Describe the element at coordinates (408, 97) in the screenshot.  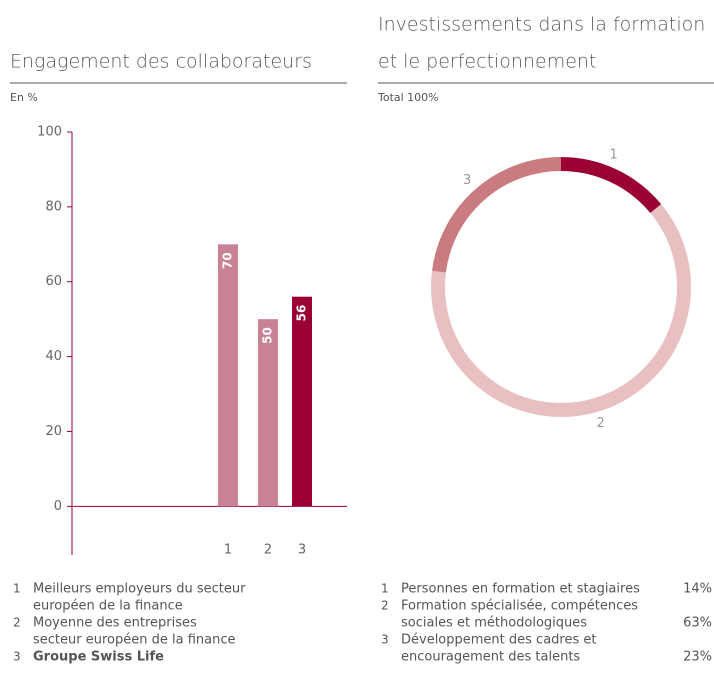
I see `chart-subtitle: Total 100%` at that location.